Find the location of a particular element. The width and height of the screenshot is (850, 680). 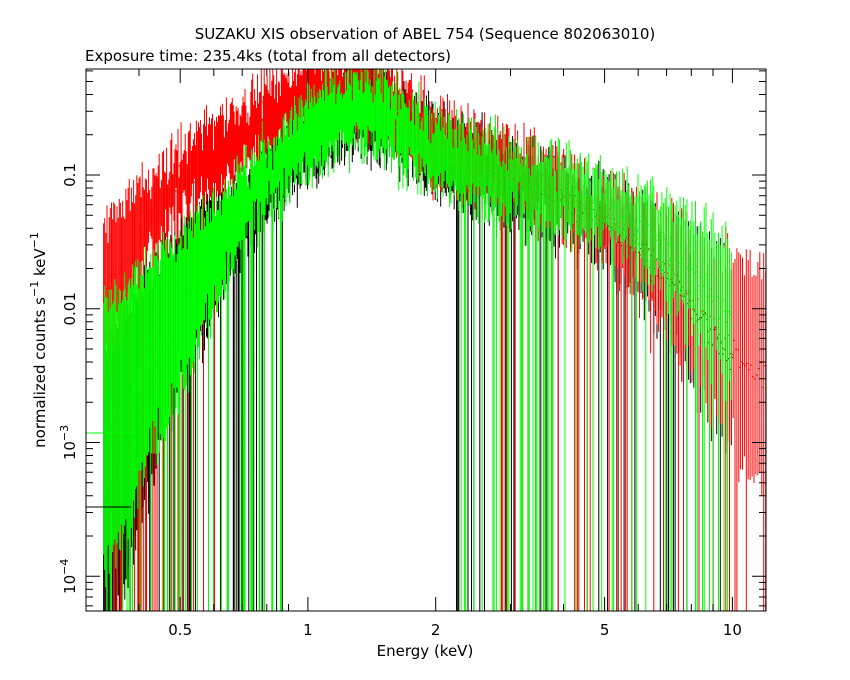

x-tick-label-4: 10 is located at coordinates (732, 630).